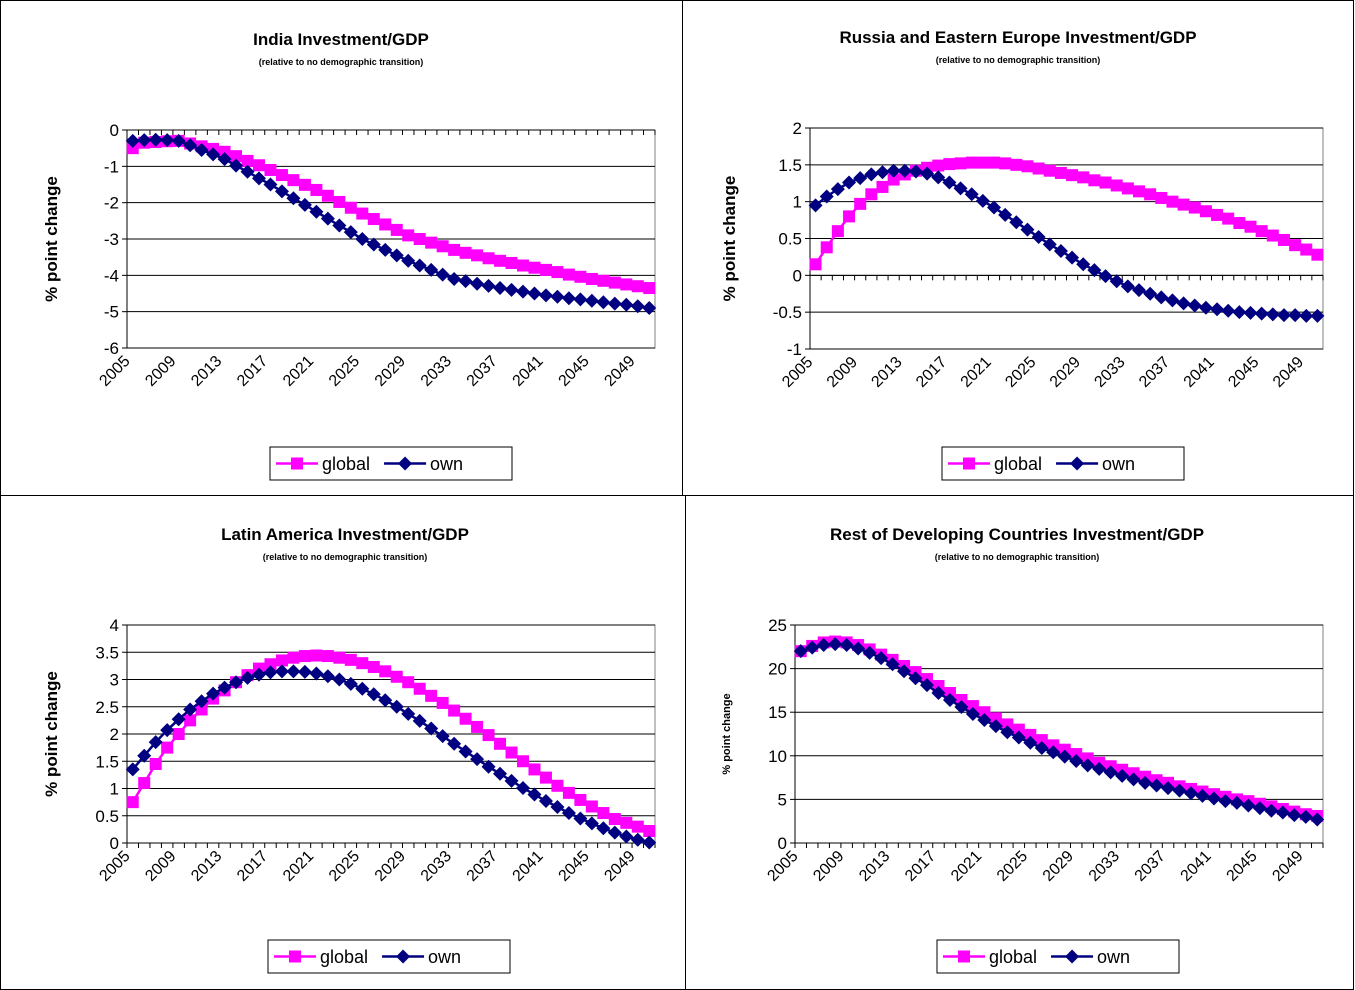 Image resolution: width=1355 pixels, height=990 pixels. I want to click on x-tick-label: 2021, so click(298, 866).